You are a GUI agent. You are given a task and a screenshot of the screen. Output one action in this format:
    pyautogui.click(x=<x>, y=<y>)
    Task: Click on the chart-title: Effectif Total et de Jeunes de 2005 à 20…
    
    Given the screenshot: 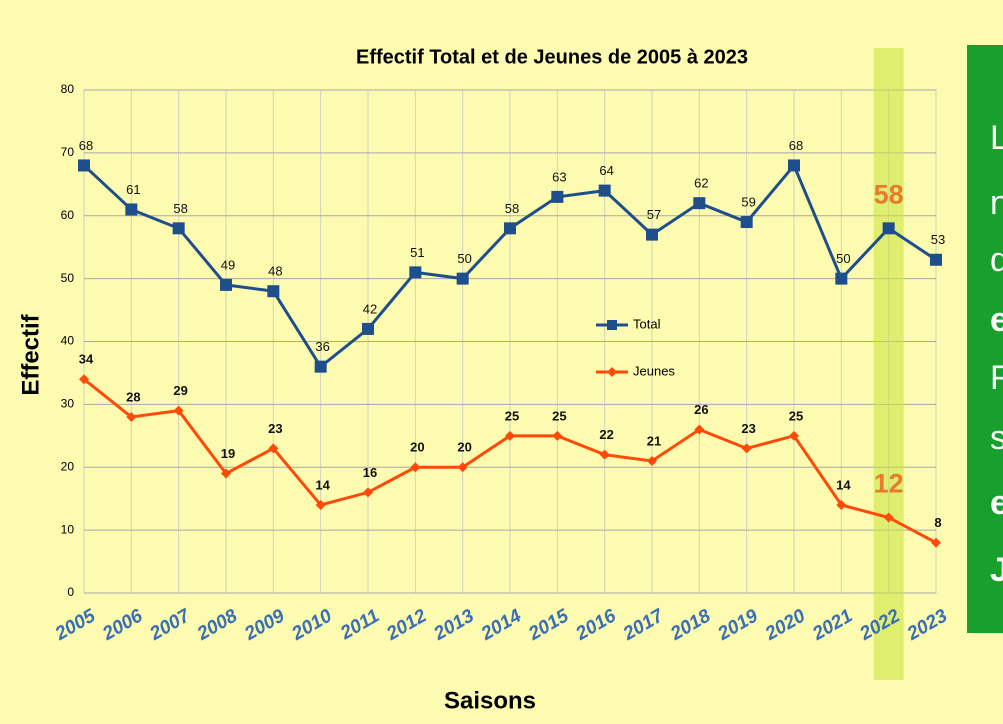 What is the action you would take?
    pyautogui.click(x=552, y=57)
    